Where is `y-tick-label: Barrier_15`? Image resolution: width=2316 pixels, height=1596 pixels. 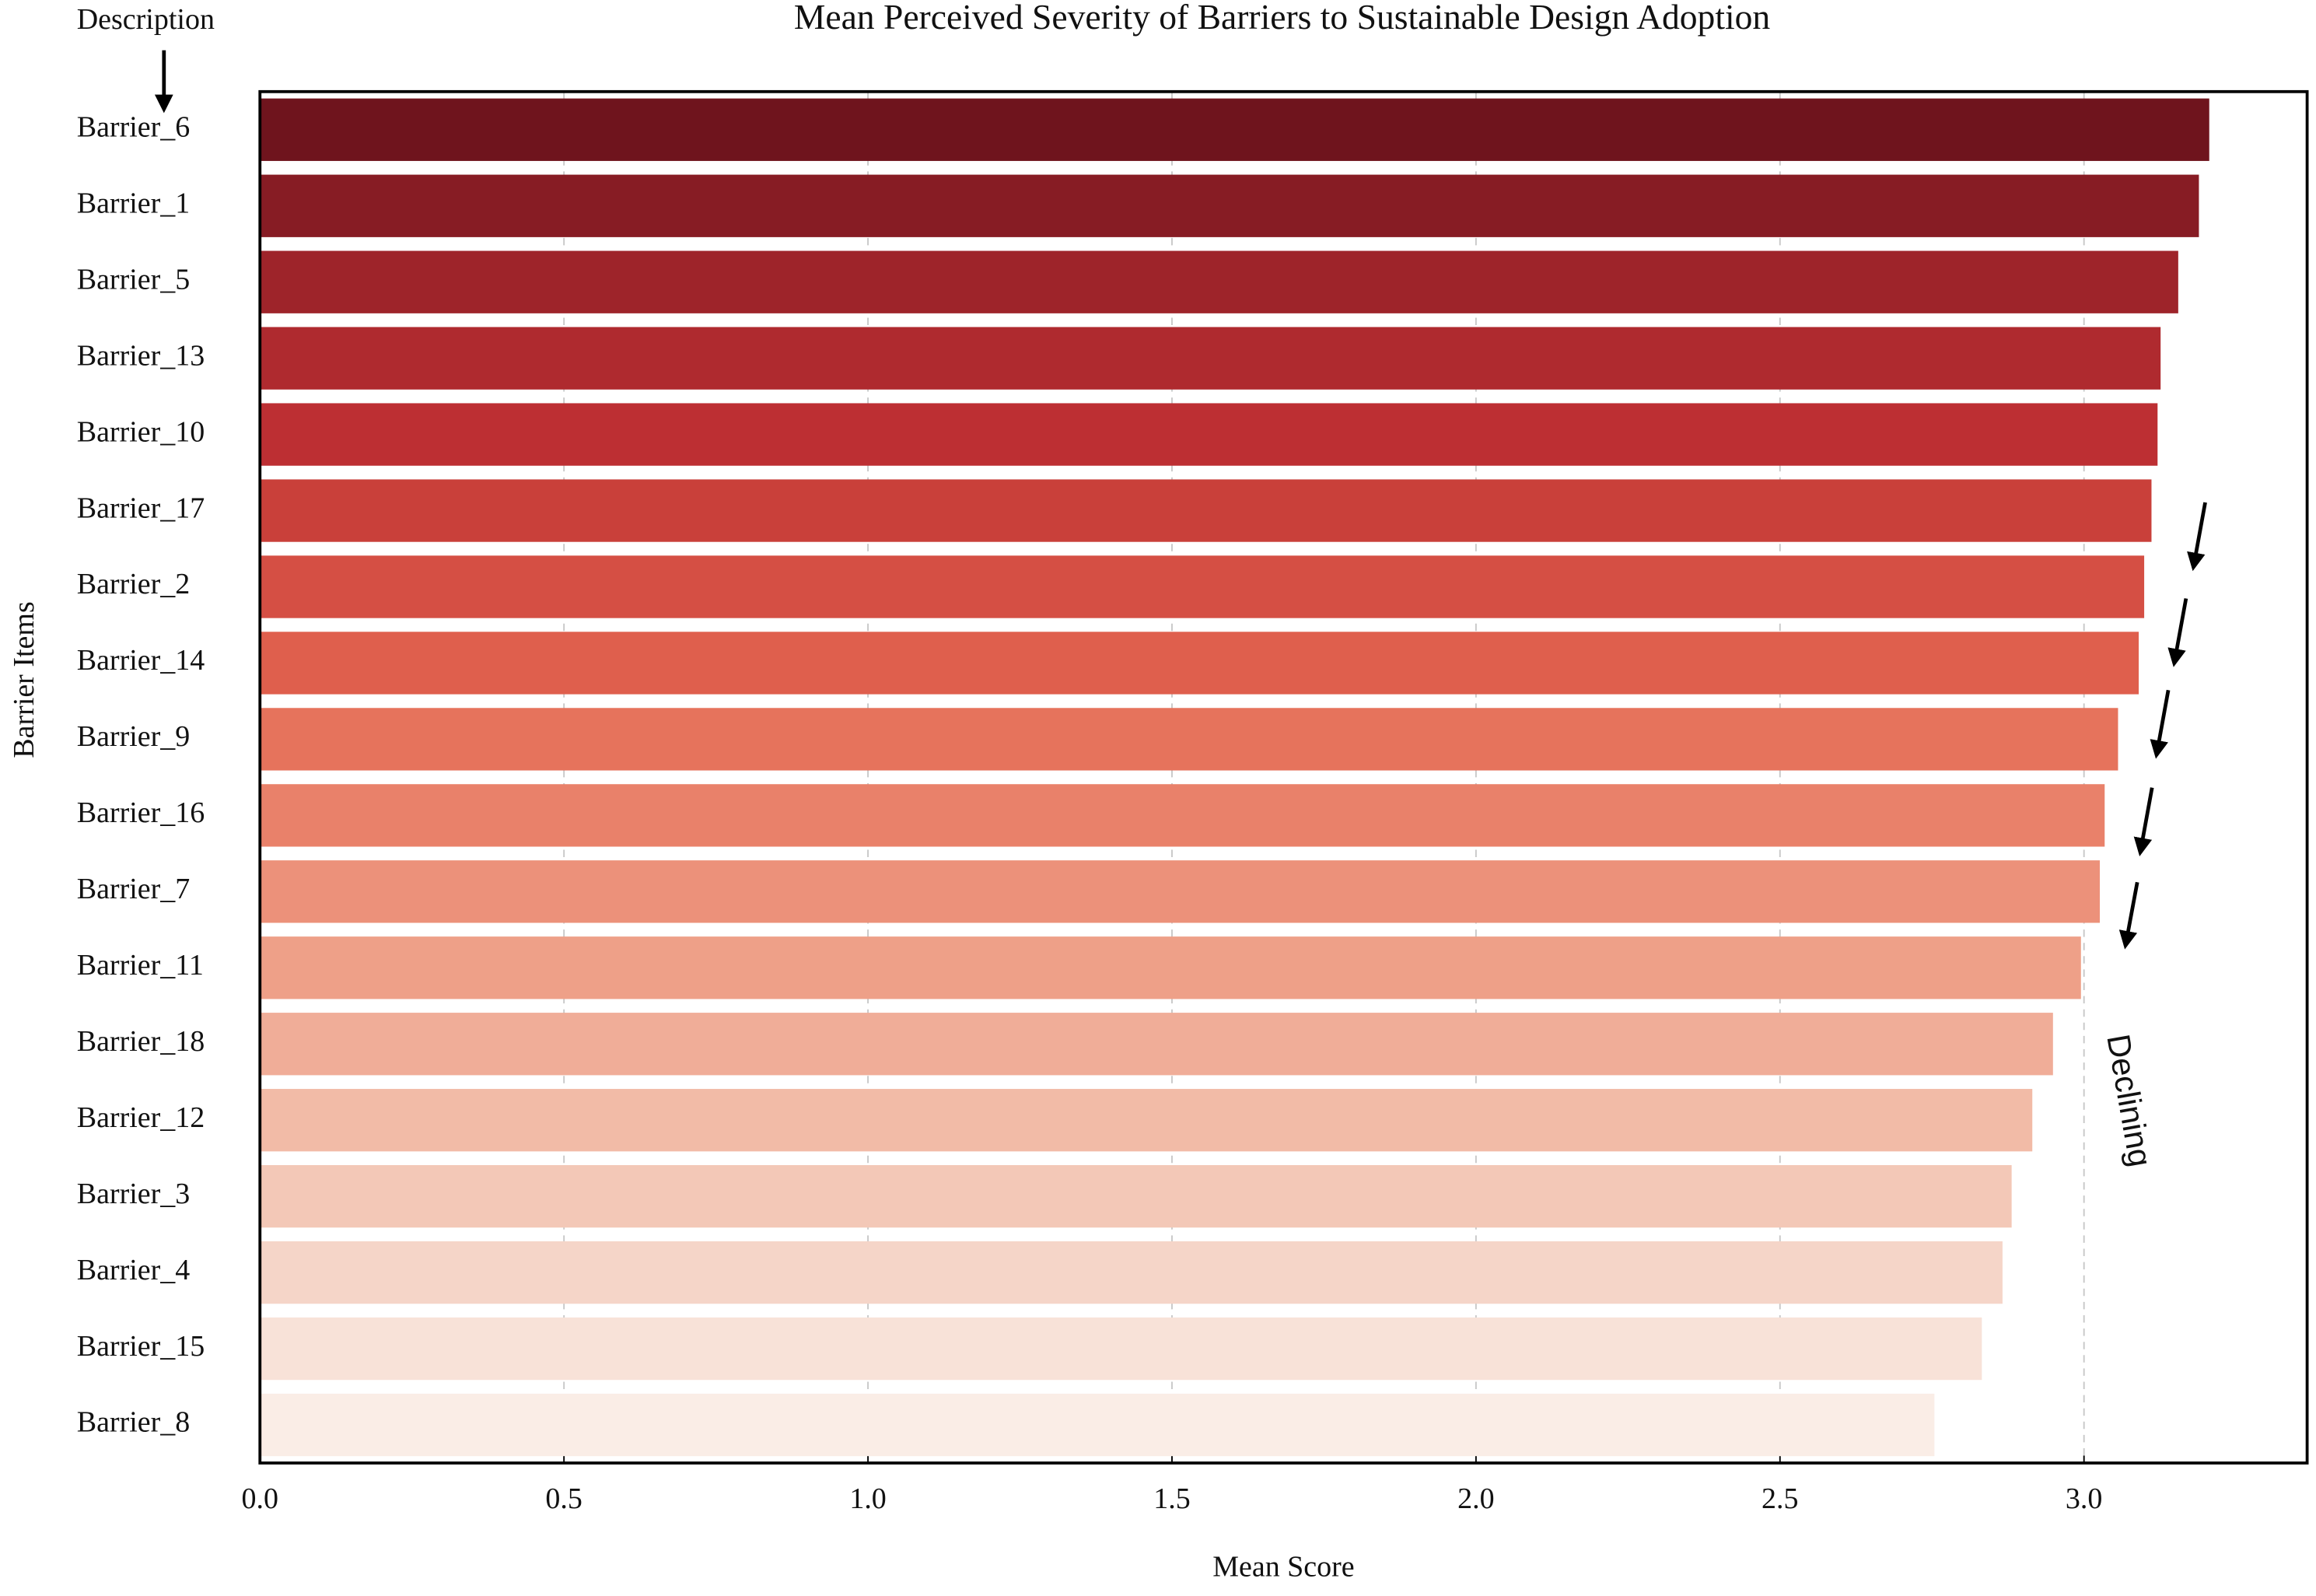
y-tick-label: Barrier_15 is located at coordinates (141, 1346).